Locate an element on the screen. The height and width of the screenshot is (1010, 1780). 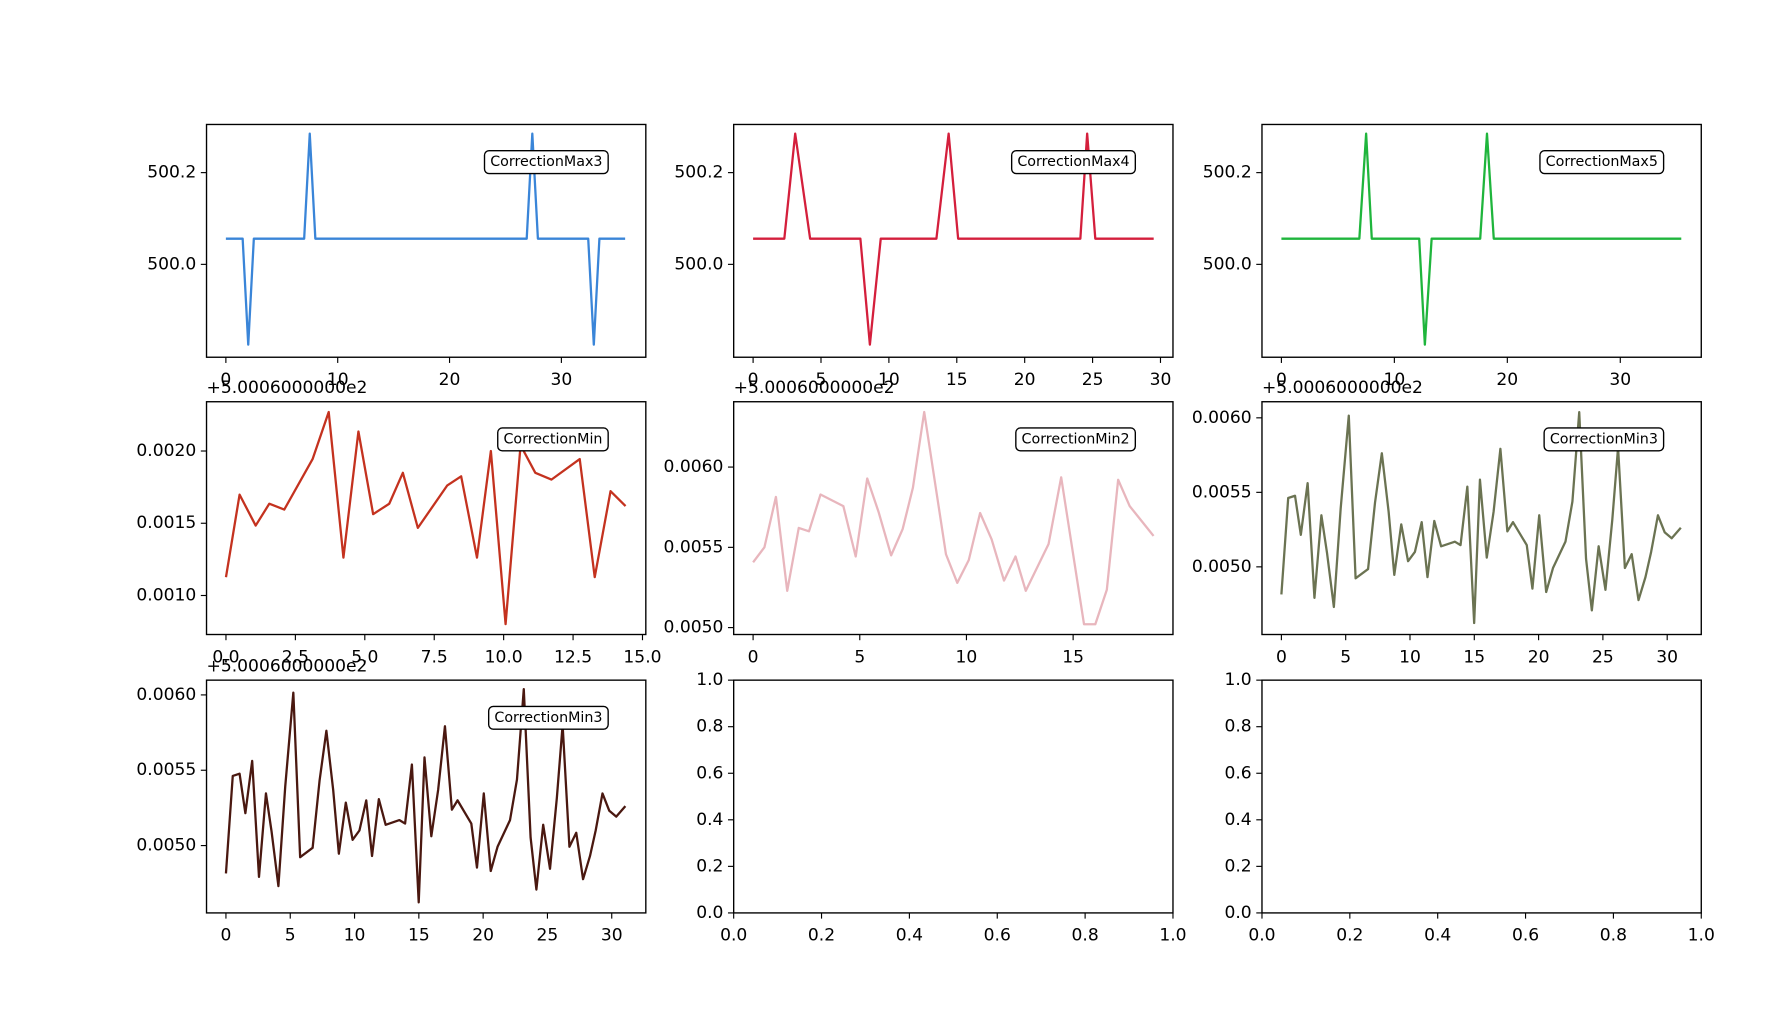
x-tick-label: 10.0 is located at coordinates (504, 657).